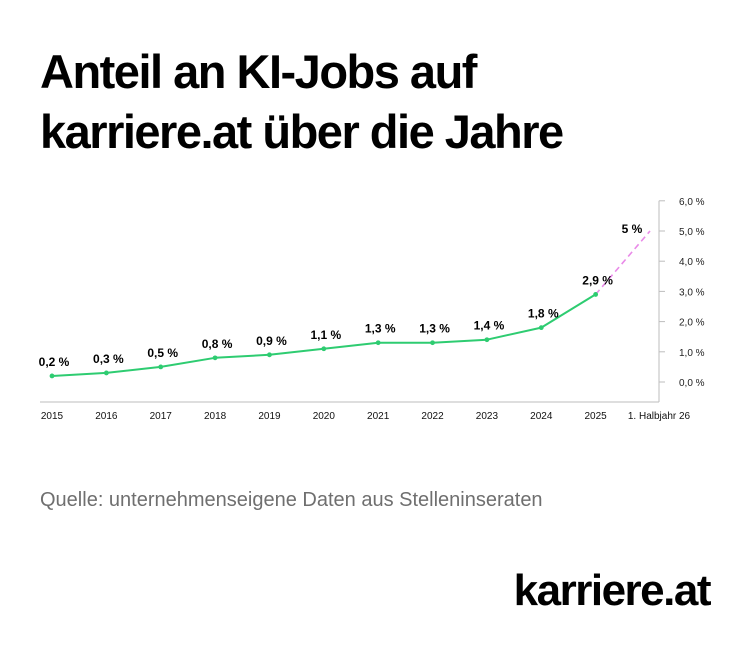  I want to click on data-label: 0,8 %, so click(217, 344).